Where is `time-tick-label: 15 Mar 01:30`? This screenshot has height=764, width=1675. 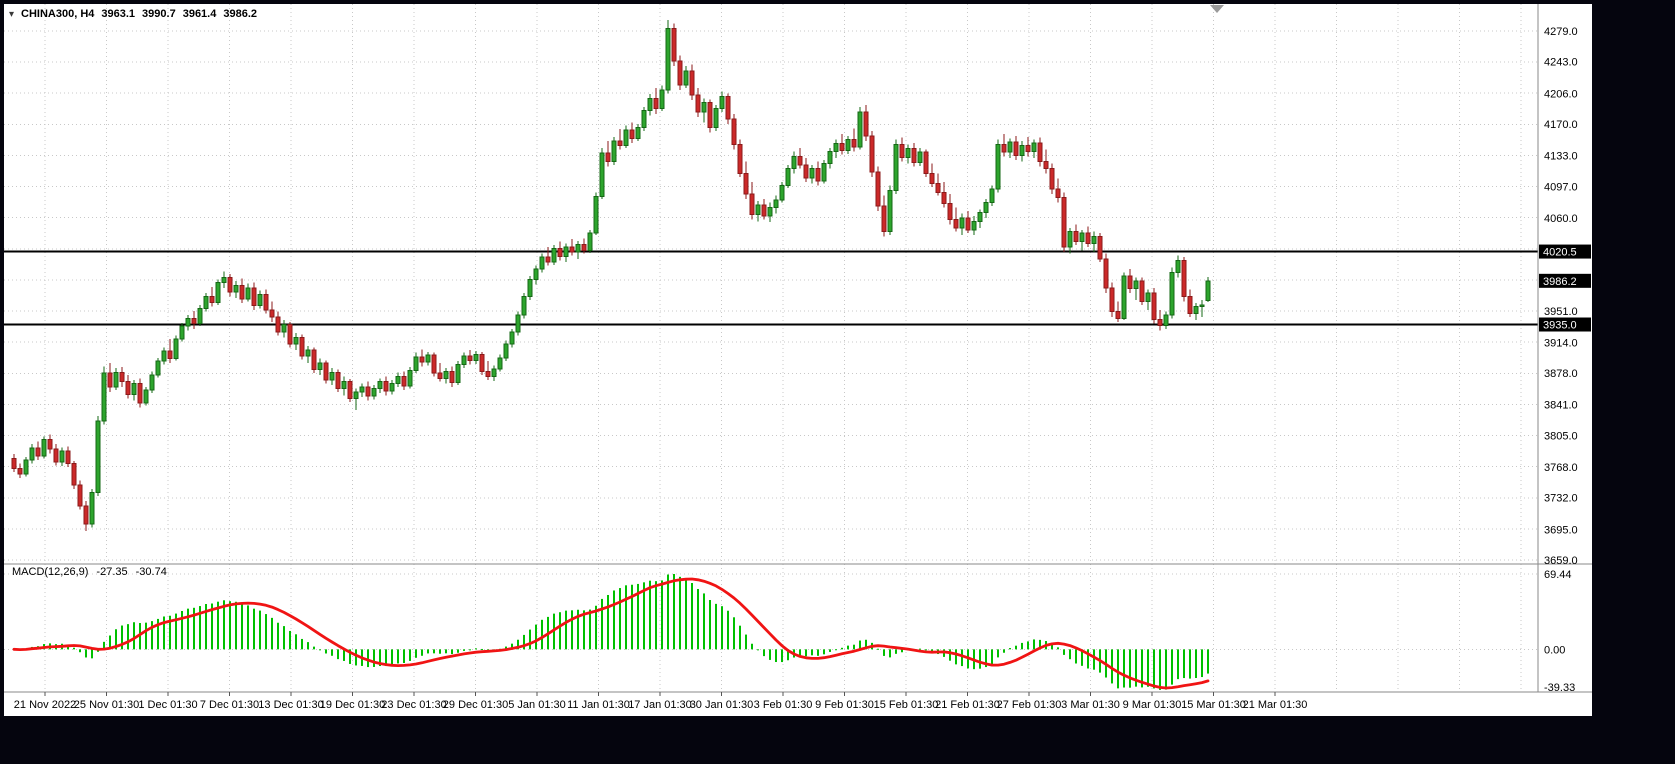
time-tick-label: 15 Mar 01:30 is located at coordinates (1213, 705).